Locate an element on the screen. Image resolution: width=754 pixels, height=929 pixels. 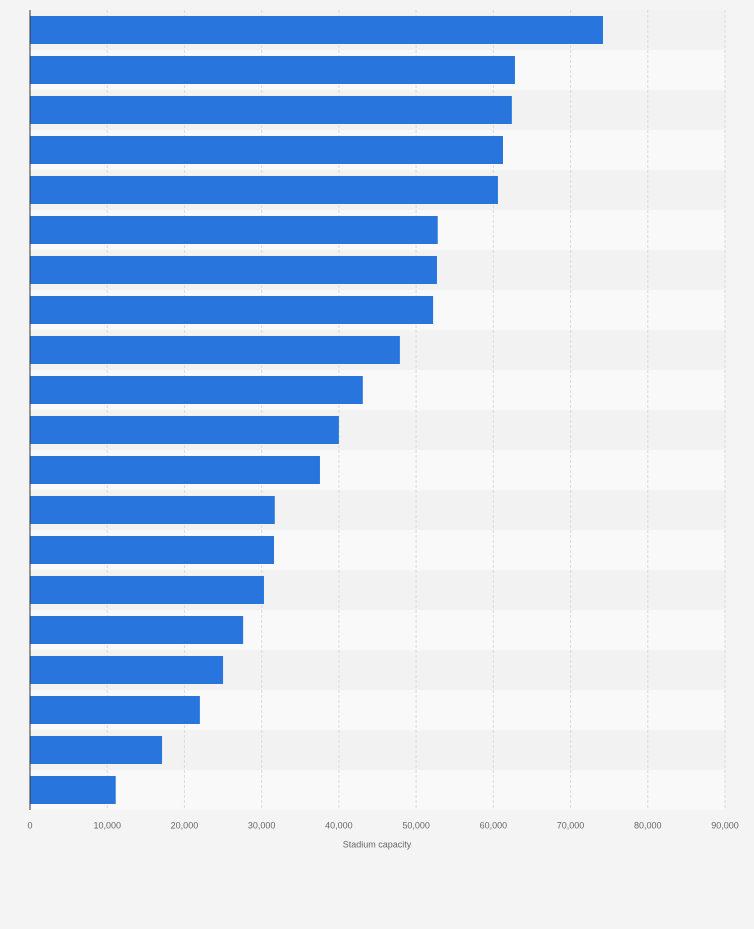
x-tick-label: 0 is located at coordinates (29, 825).